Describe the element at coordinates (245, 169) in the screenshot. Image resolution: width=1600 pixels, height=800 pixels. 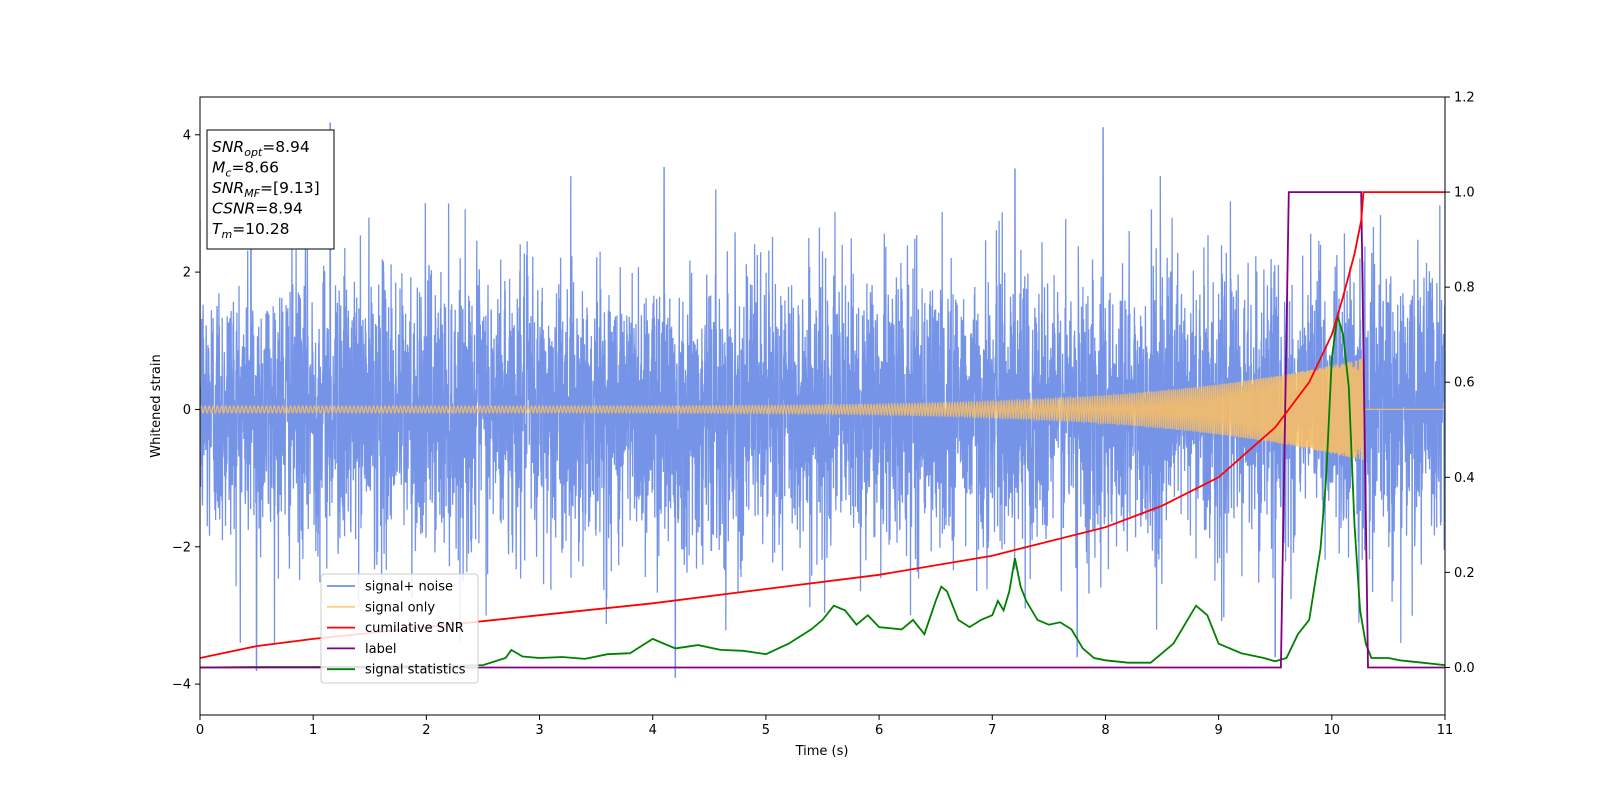
I see `info-box-line: Mc=8.66` at that location.